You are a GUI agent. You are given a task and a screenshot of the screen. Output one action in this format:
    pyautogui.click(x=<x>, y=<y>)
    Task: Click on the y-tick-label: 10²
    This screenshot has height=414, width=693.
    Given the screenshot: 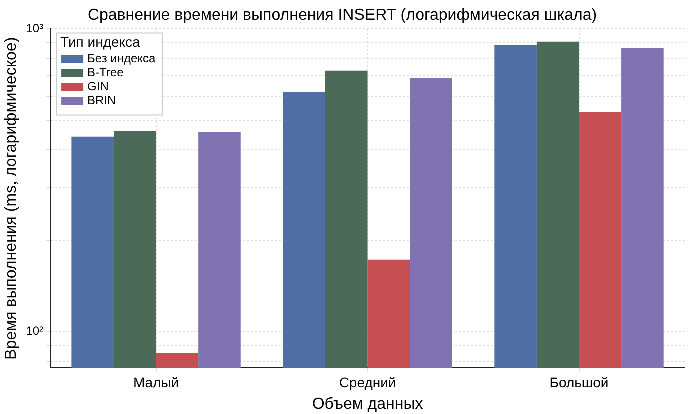 What is the action you would take?
    pyautogui.click(x=35, y=331)
    